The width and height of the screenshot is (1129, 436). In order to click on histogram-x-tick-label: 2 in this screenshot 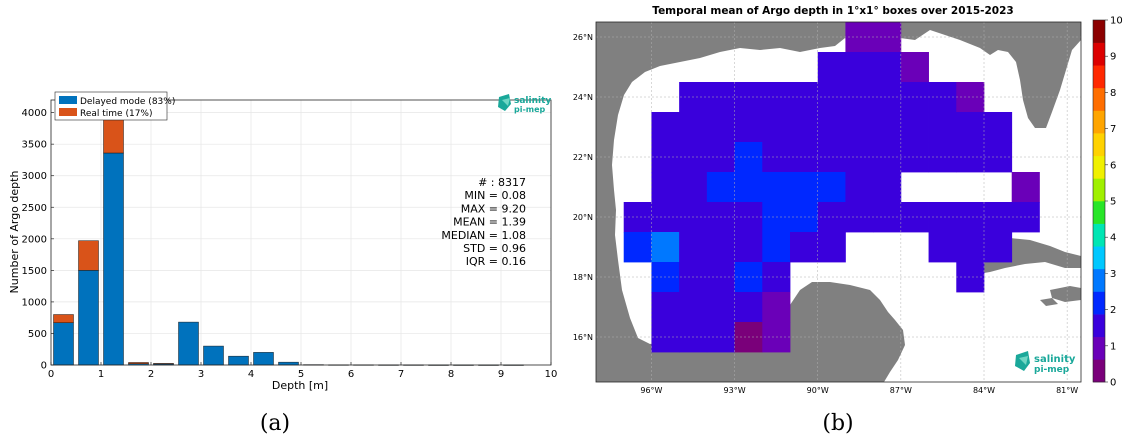, I will do `click(151, 374)`.